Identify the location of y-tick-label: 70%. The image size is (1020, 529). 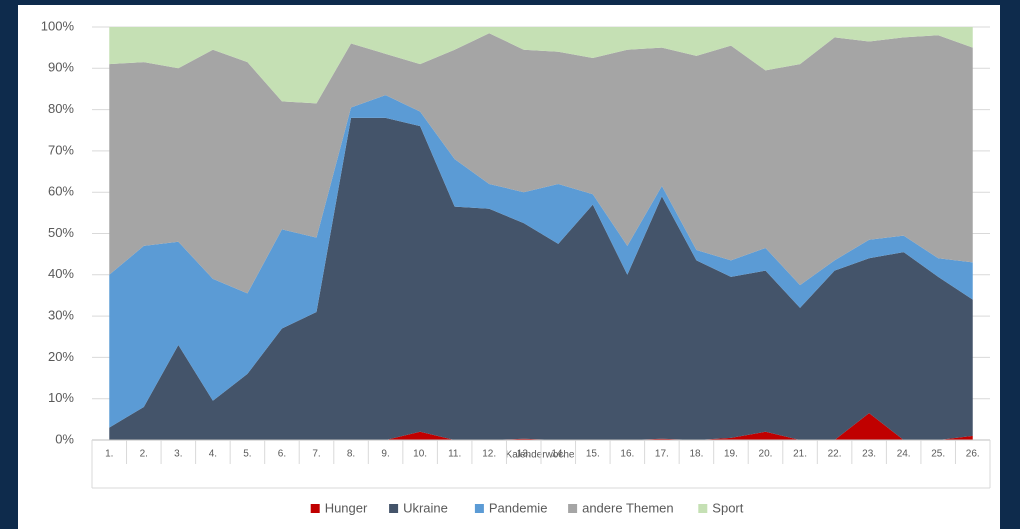
(61, 149).